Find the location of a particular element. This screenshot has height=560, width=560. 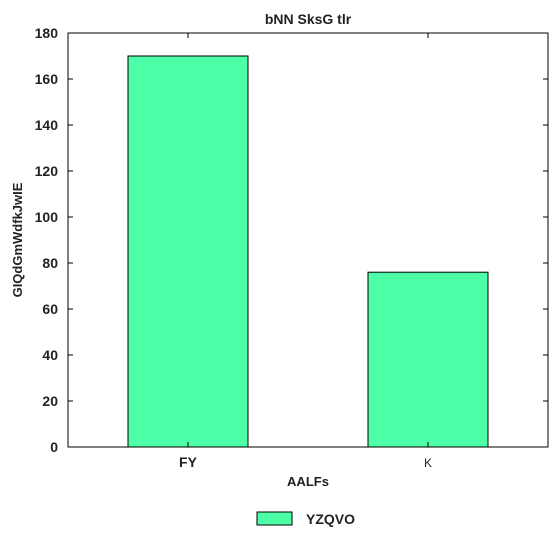

legend-label: YZQVO is located at coordinates (330, 519).